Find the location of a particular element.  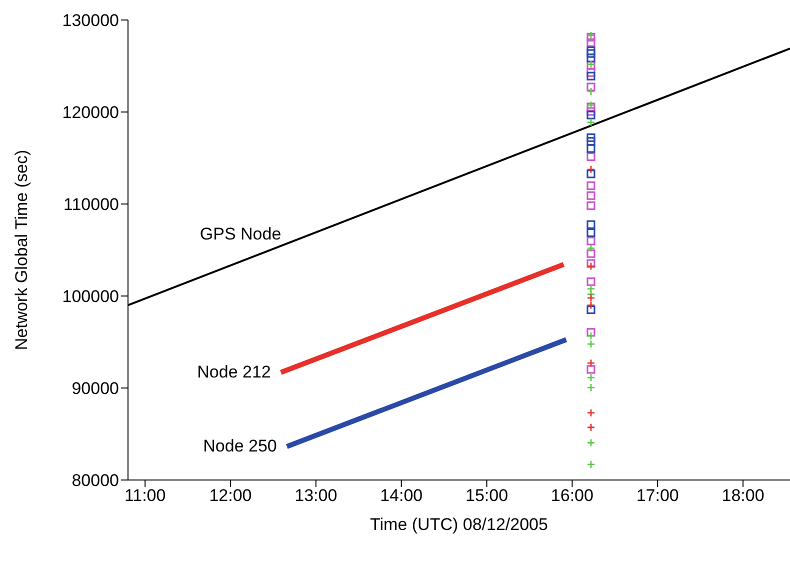

x-axis-title: Time (UTC) 08/12/2005 is located at coordinates (459, 524).